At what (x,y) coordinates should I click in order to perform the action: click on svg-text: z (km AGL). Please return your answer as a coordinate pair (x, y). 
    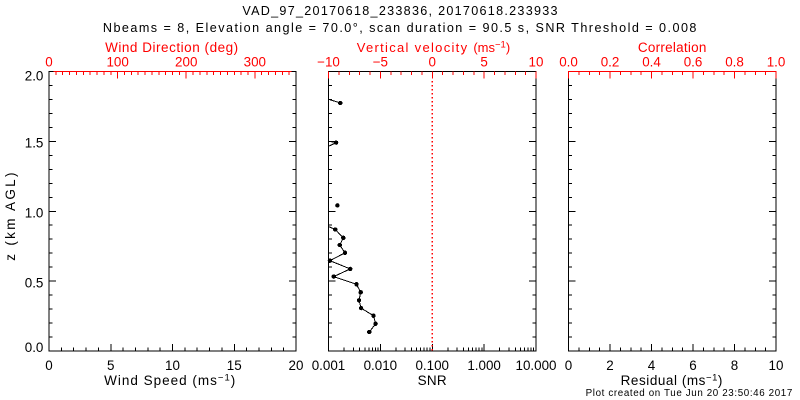
    Looking at the image, I should click on (10, 215).